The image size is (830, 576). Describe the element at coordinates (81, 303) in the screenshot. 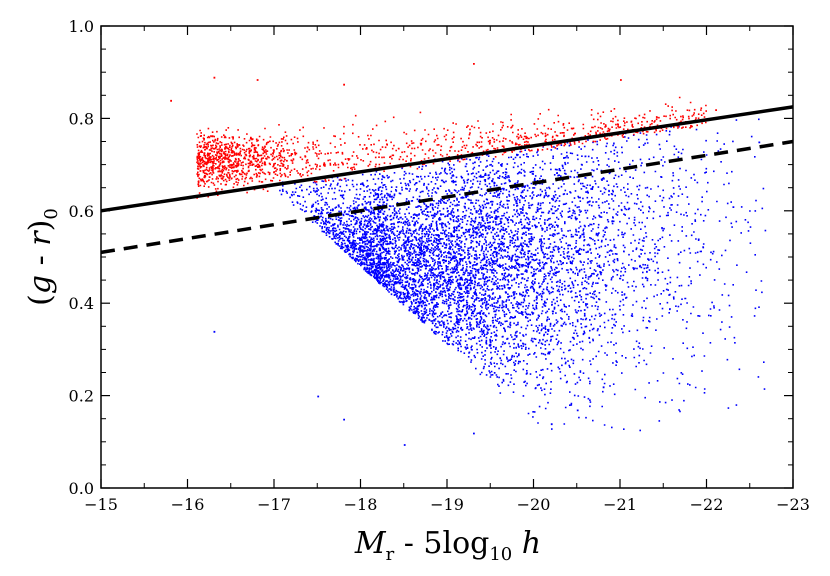

I see `y-tick-label: 0.4` at that location.